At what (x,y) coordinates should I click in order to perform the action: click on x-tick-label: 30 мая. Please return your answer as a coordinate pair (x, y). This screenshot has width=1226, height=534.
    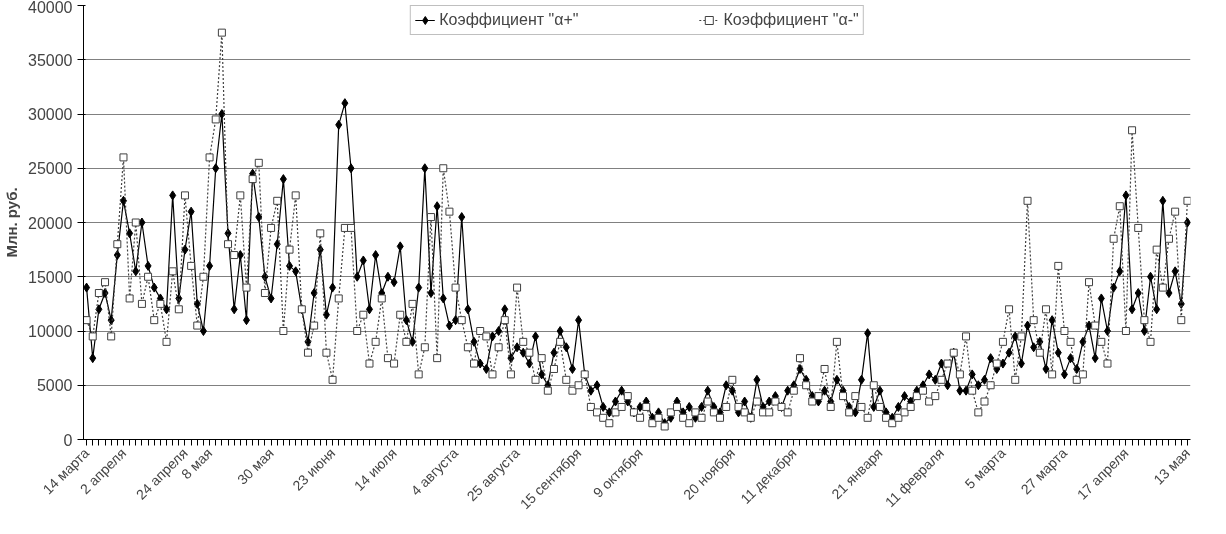
    Looking at the image, I should click on (255, 466).